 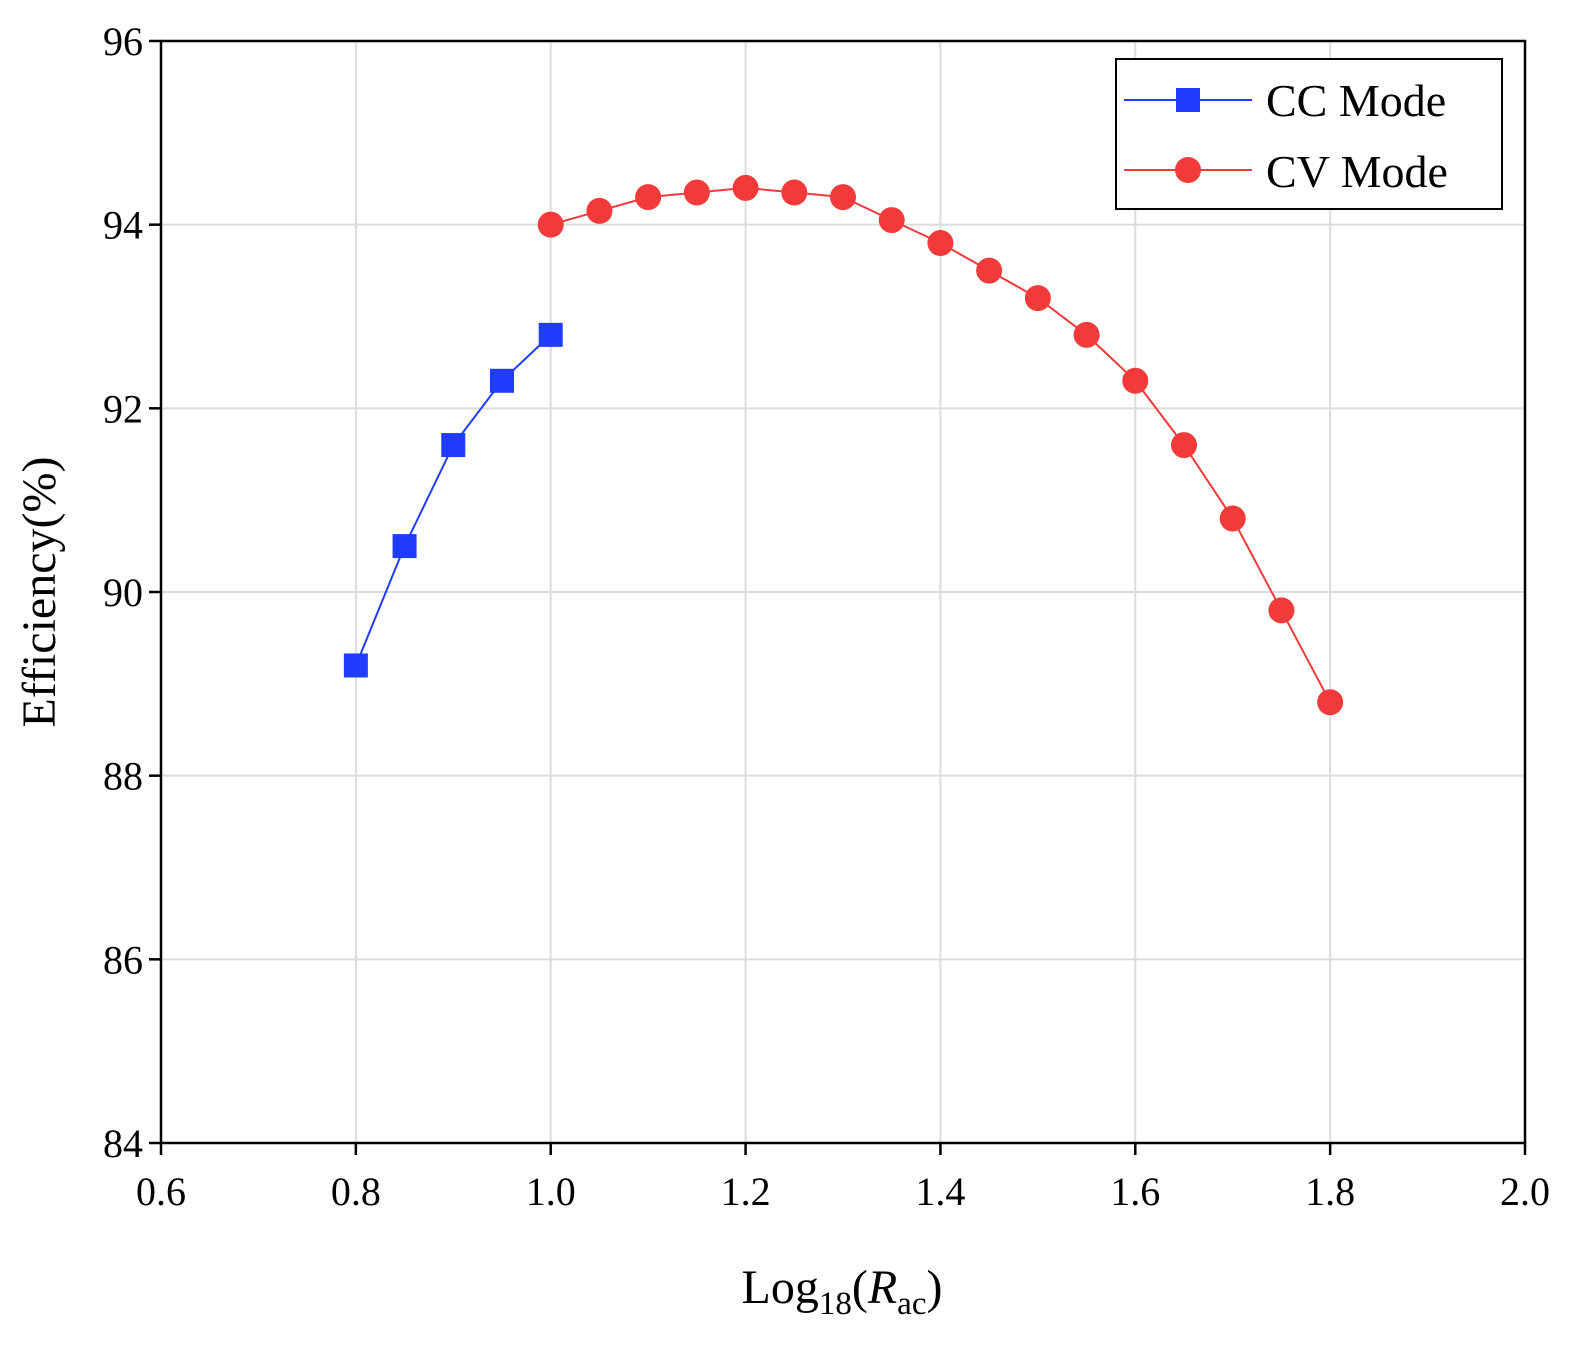 What do you see at coordinates (123, 225) in the screenshot?
I see `y-tick-label: 94` at bounding box center [123, 225].